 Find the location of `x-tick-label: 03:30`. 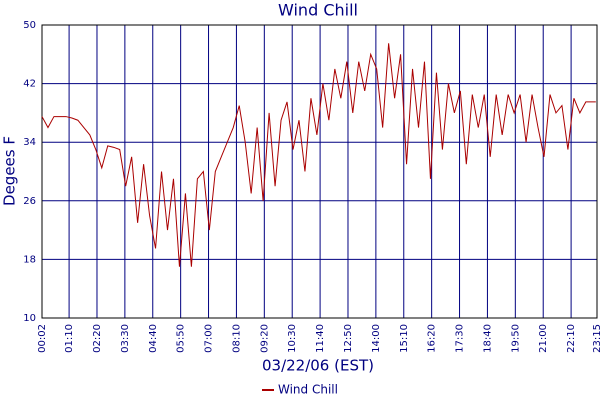

x-tick-label: 03:30 is located at coordinates (125, 338).